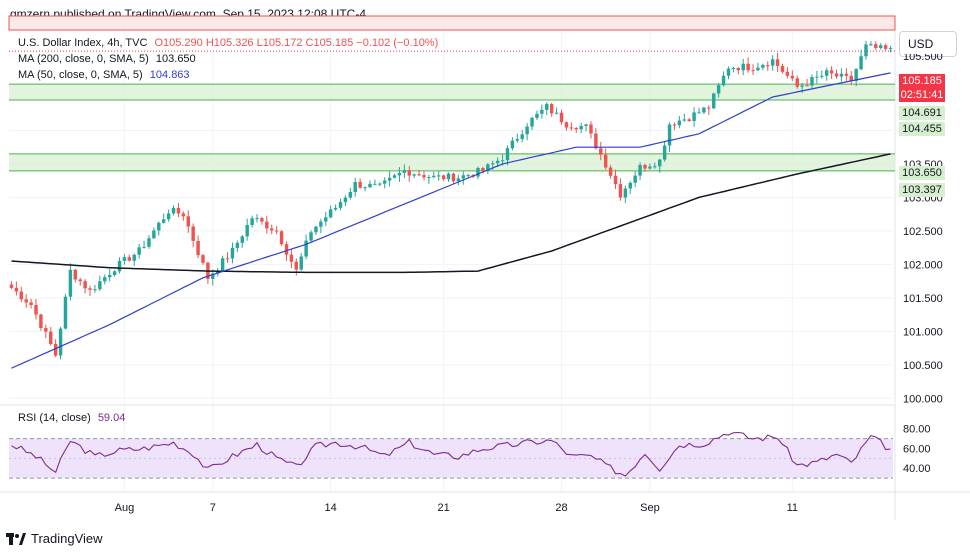 The height and width of the screenshot is (557, 970). What do you see at coordinates (922, 173) in the screenshot?
I see `level-103650-tag: 103.650` at bounding box center [922, 173].